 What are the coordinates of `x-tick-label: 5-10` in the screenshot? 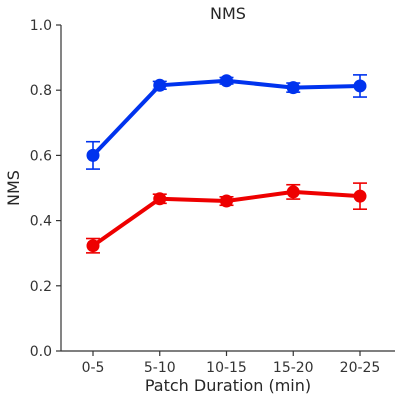 It's located at (160, 368).